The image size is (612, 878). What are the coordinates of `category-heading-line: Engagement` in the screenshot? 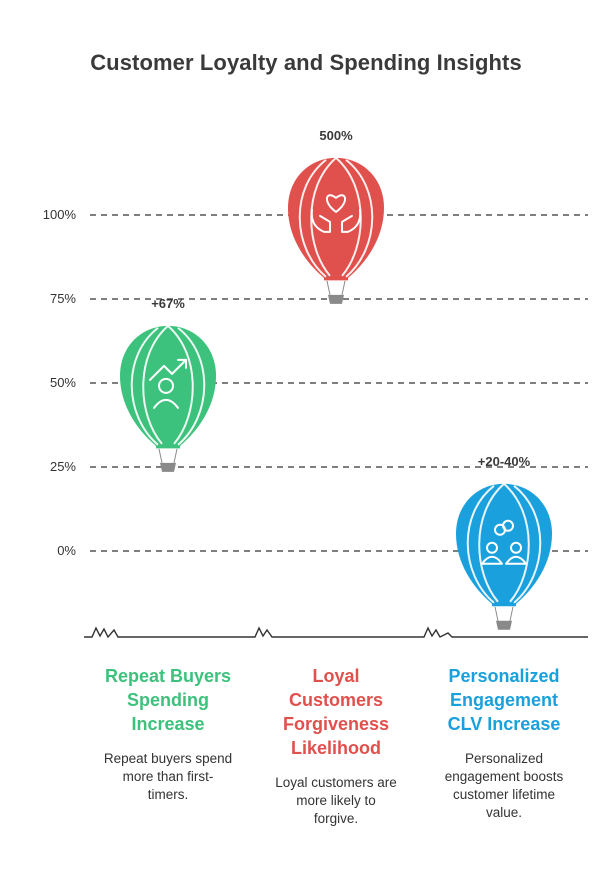 It's located at (504, 700).